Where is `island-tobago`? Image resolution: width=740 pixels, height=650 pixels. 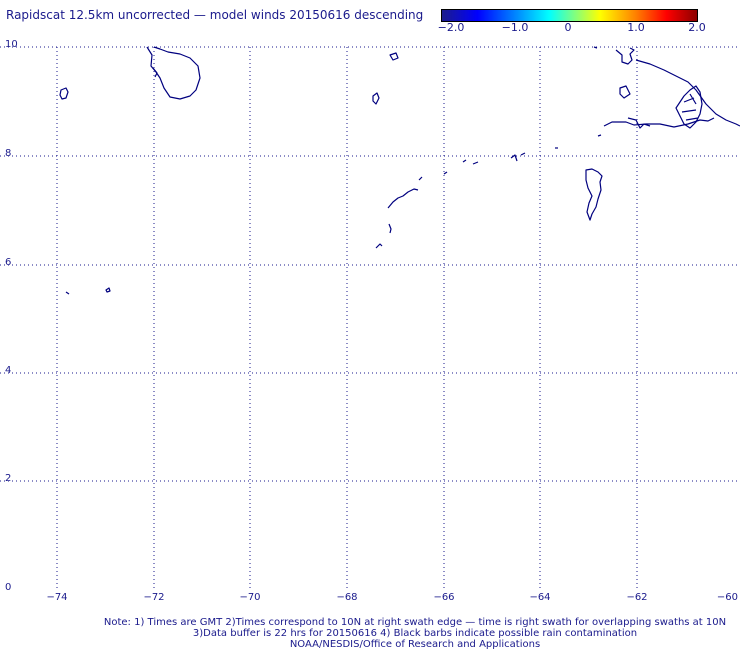 island-tobago is located at coordinates (625, 92).